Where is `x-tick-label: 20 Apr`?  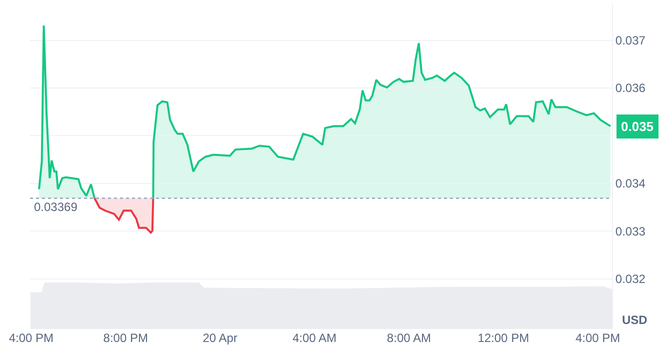 x-tick-label: 20 Apr is located at coordinates (220, 338).